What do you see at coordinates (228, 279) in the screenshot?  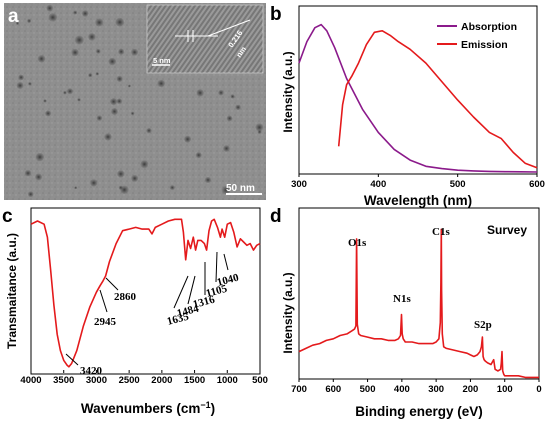 I see `annotation-1040: 1040` at bounding box center [228, 279].